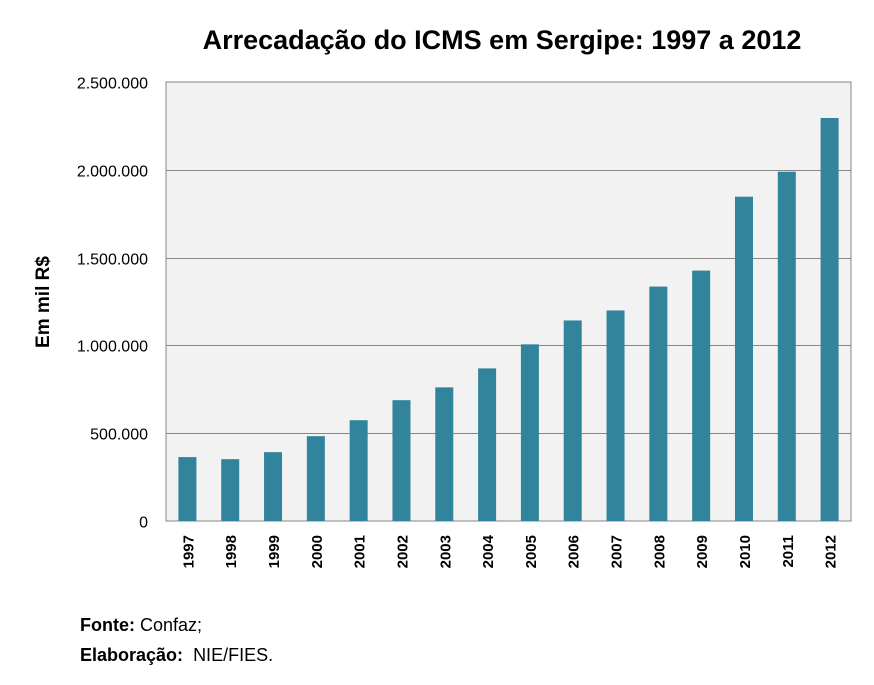 This screenshot has width=874, height=685. Describe the element at coordinates (233, 655) in the screenshot. I see `credit-value: NIE/FIES.` at that location.